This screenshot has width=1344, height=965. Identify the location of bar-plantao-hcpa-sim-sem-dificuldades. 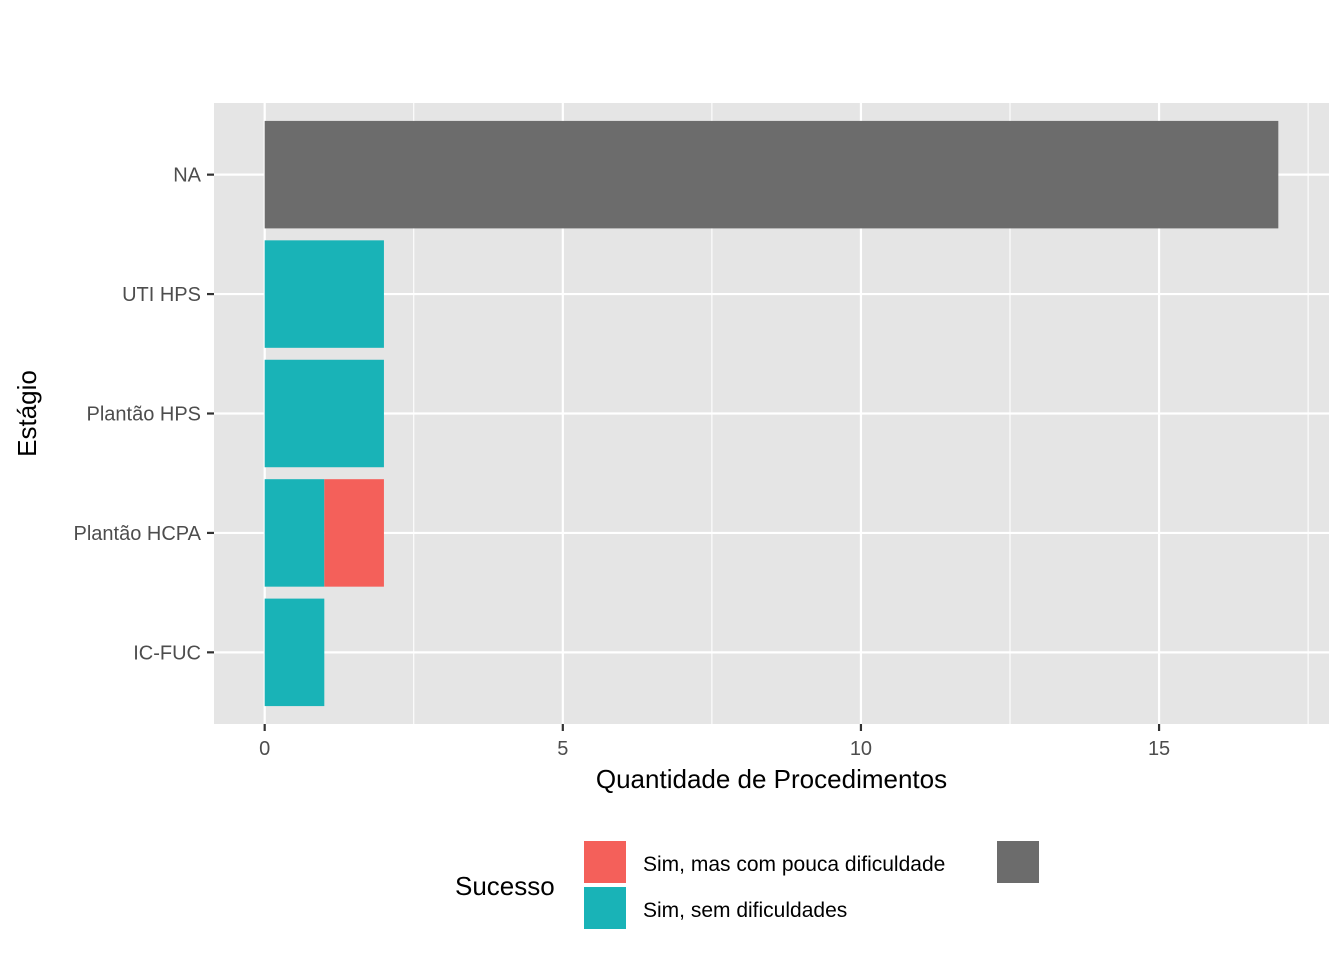
(294, 533).